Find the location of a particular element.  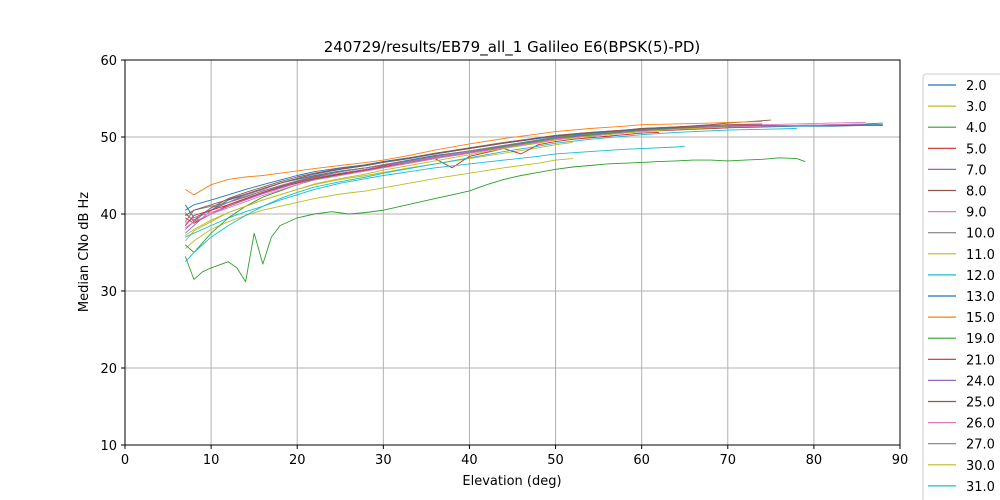

legend-label: 3.0 is located at coordinates (976, 107).